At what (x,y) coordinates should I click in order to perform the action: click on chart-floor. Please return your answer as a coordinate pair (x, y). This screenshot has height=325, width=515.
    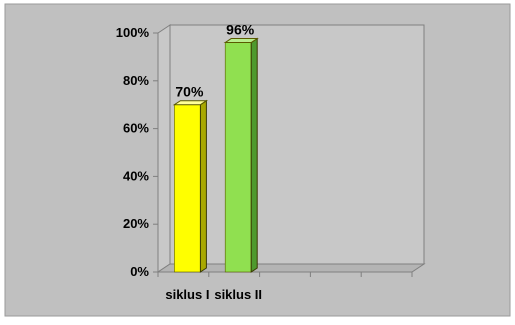
    Looking at the image, I should click on (291, 268).